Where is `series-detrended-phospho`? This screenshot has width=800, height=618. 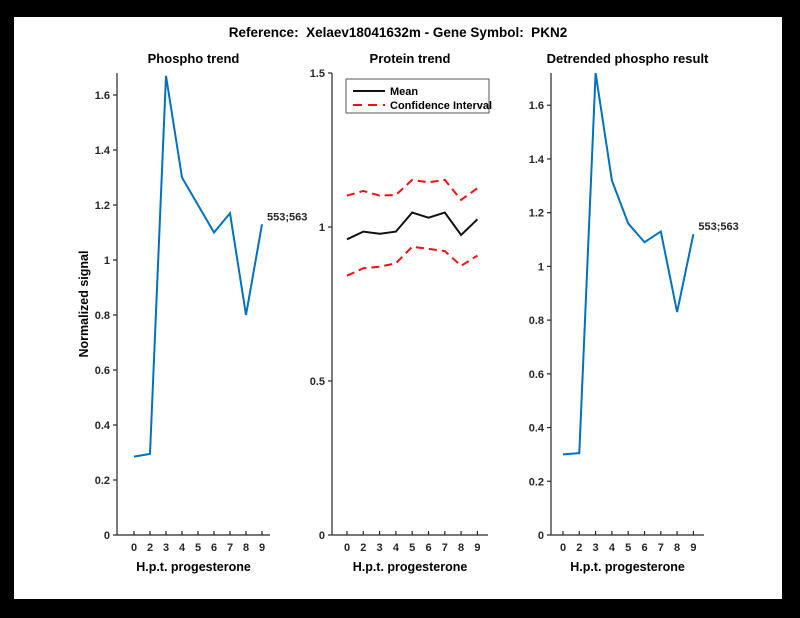
series-detrended-phospho is located at coordinates (628, 264).